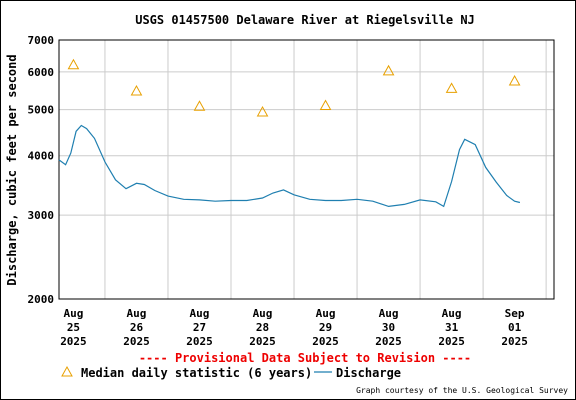 The image size is (576, 400). Describe the element at coordinates (294, 87) in the screenshot. I see `median-series` at that location.